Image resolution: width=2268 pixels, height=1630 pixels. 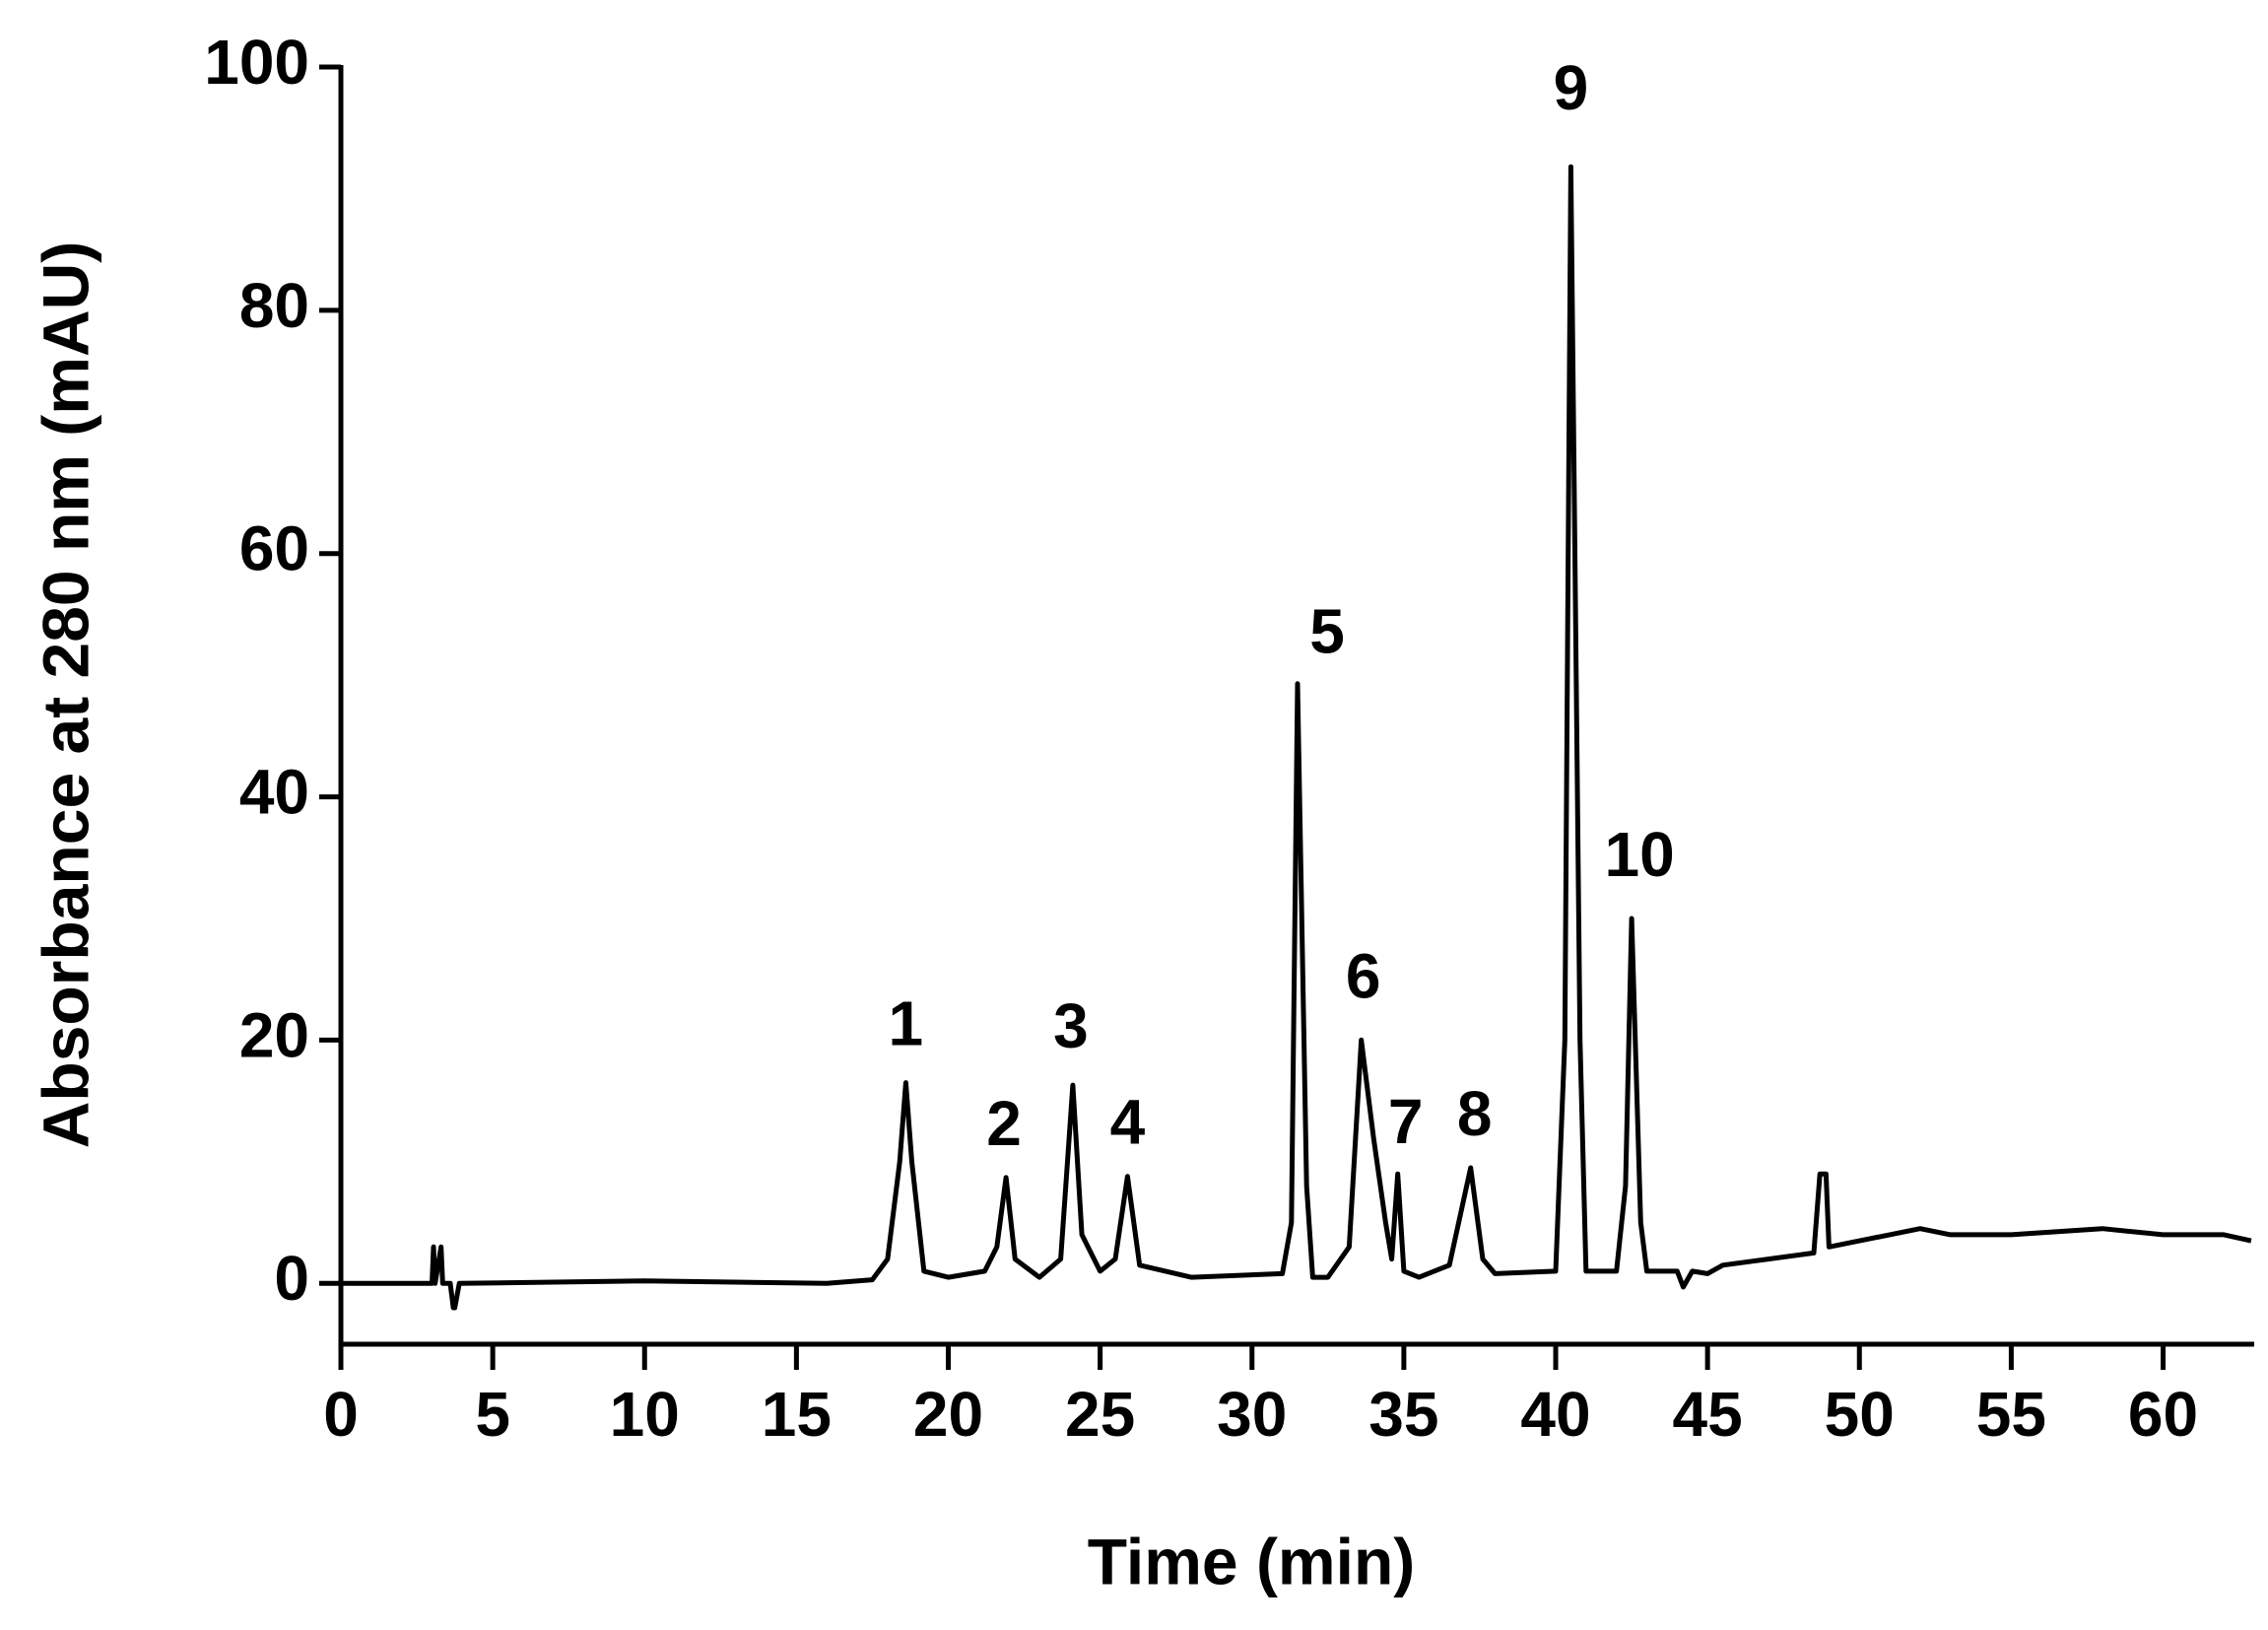 What do you see at coordinates (2163, 1414) in the screenshot?
I see `x-tick-label: 60` at bounding box center [2163, 1414].